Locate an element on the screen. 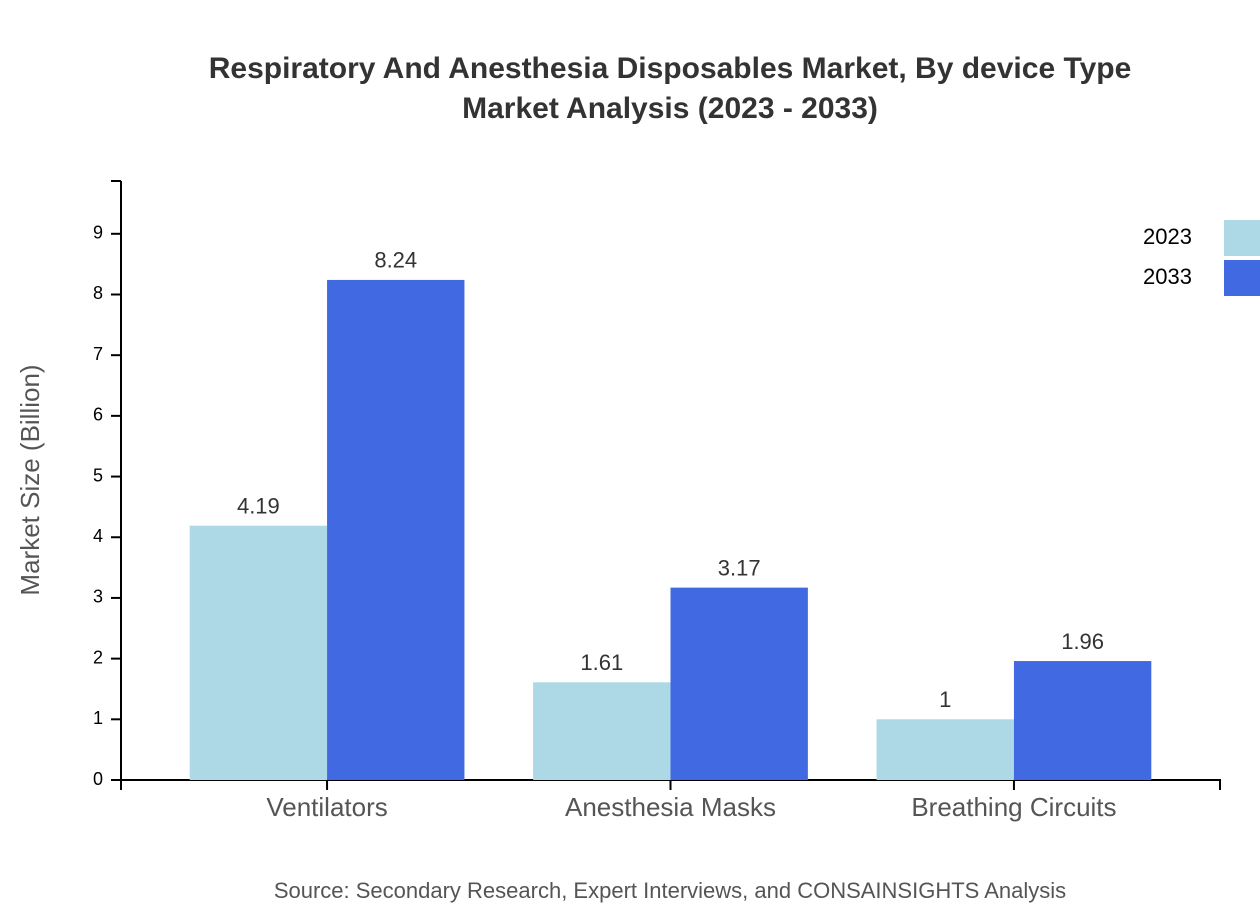  y-tick-label: 4 is located at coordinates (98, 536).